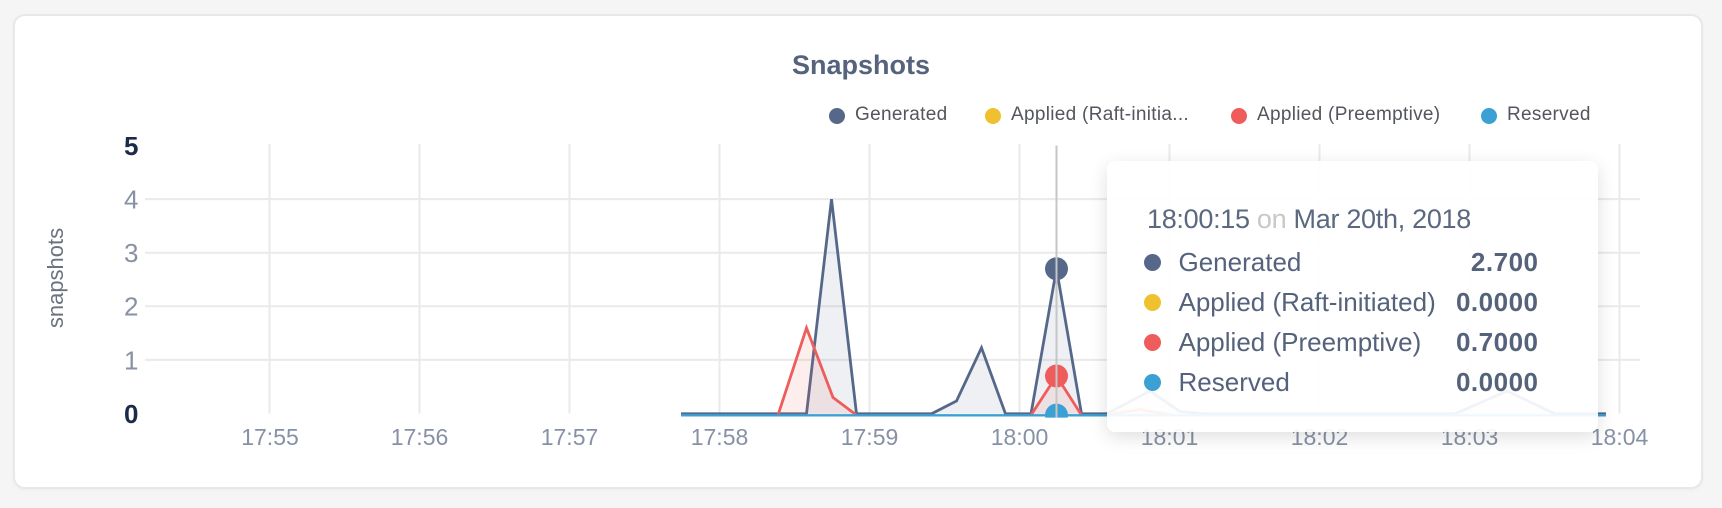 This screenshot has height=508, width=1722. I want to click on svg-text: 2, so click(131, 307).